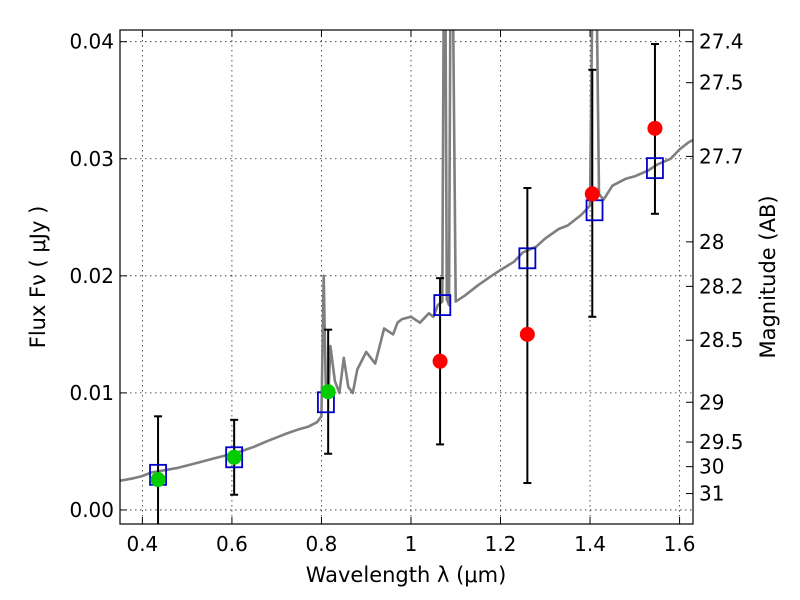  Describe the element at coordinates (680, 544) in the screenshot. I see `x-tick-label: 1.6` at that location.